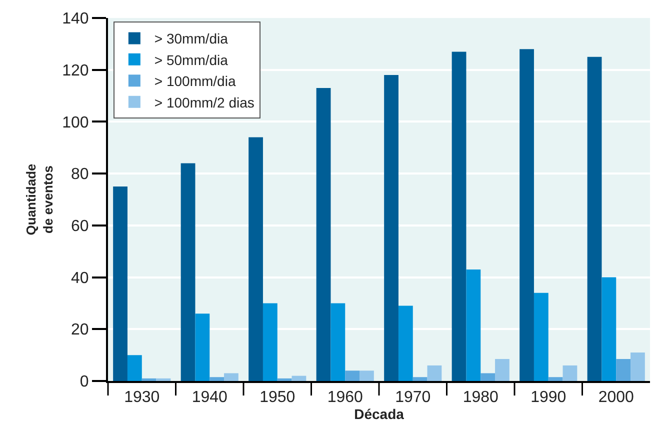  I want to click on y-tick-label: 40, so click(80, 278).